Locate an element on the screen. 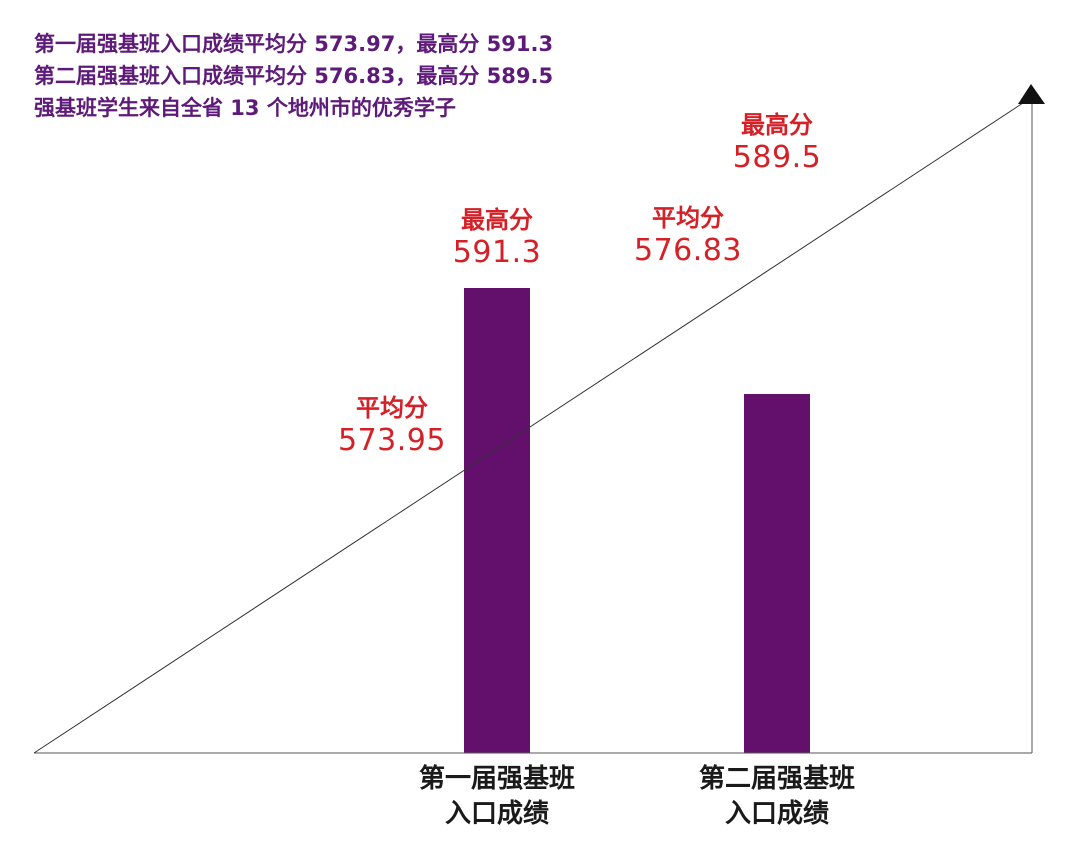 The width and height of the screenshot is (1080, 843). category-label-2: 第二届强基班 入口成绩 is located at coordinates (777, 797).